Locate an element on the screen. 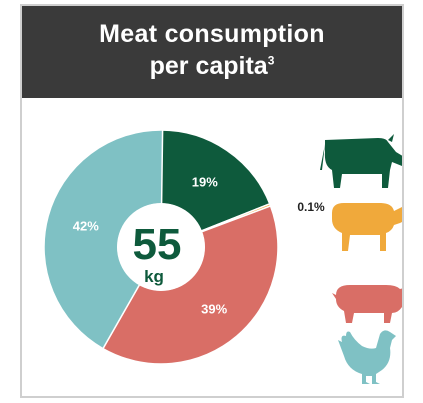 Image resolution: width=423 pixels, height=403 pixels. center-total-value: 55 is located at coordinates (157, 244).